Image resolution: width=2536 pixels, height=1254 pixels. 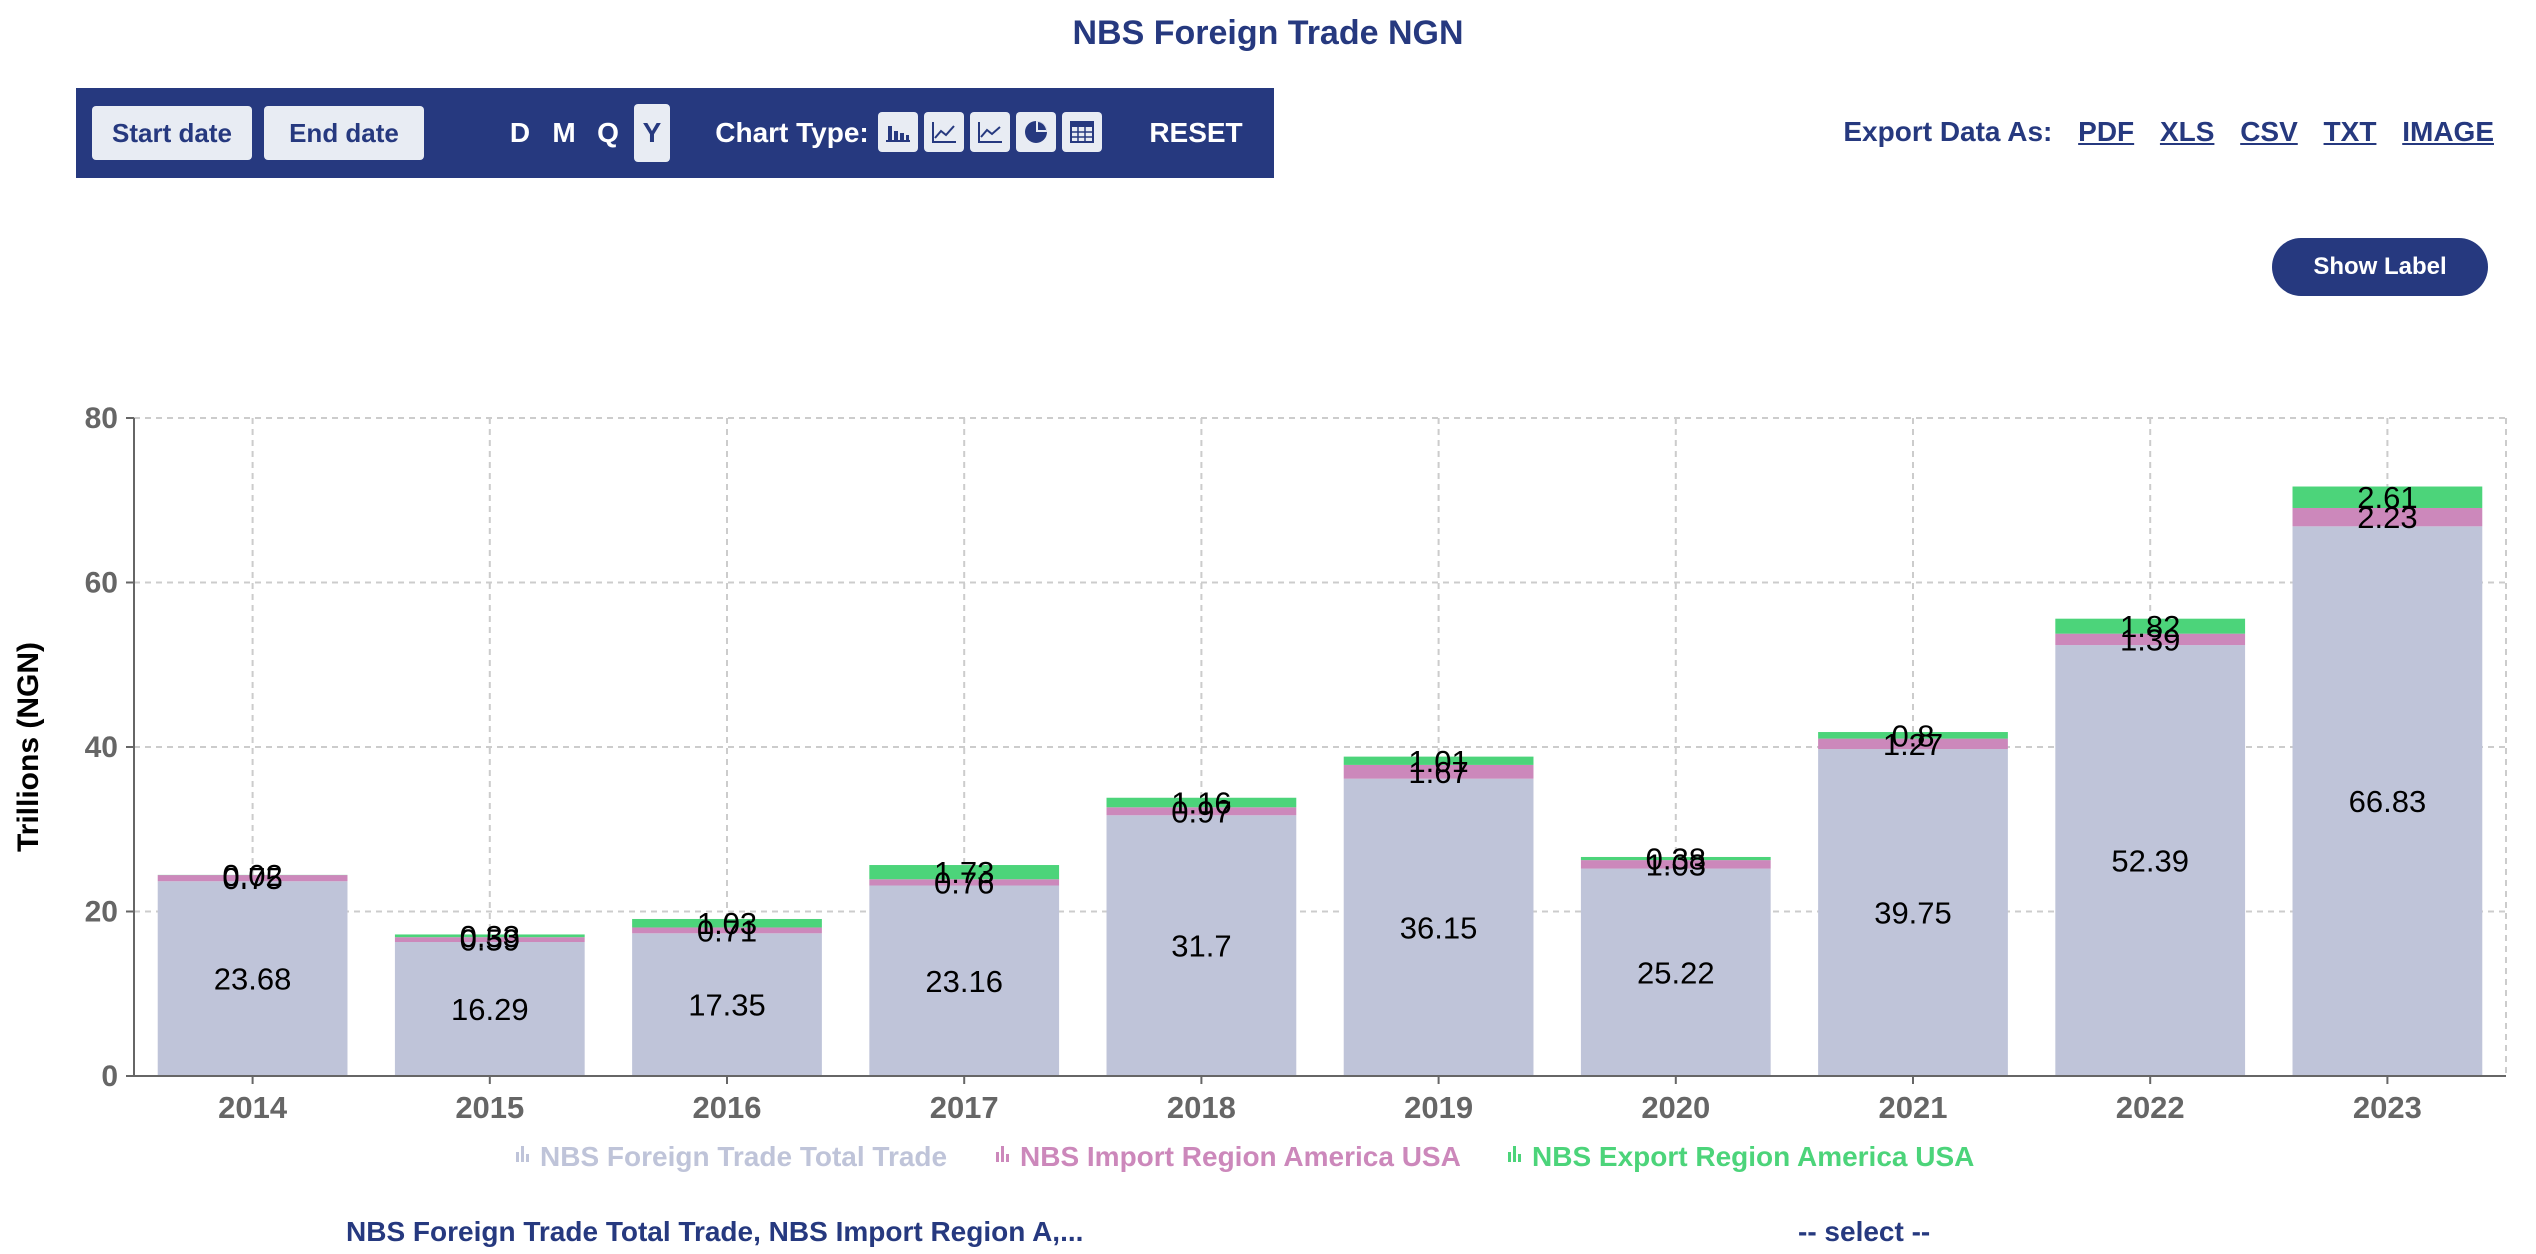 What do you see at coordinates (727, 1107) in the screenshot?
I see `x-tick-label: 2016` at bounding box center [727, 1107].